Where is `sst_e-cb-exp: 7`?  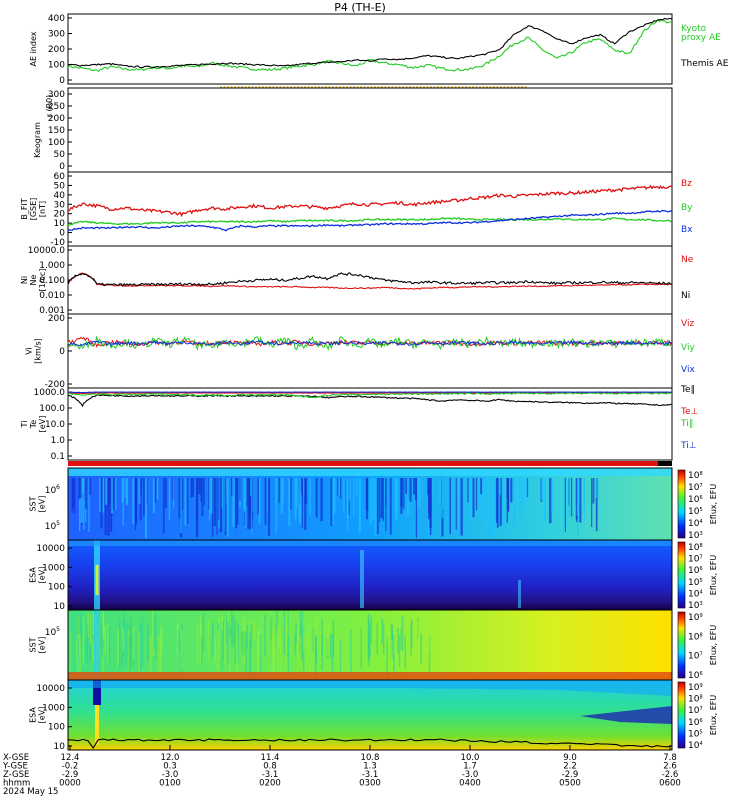 sst_e-cb-exp: 7 is located at coordinates (700, 655).